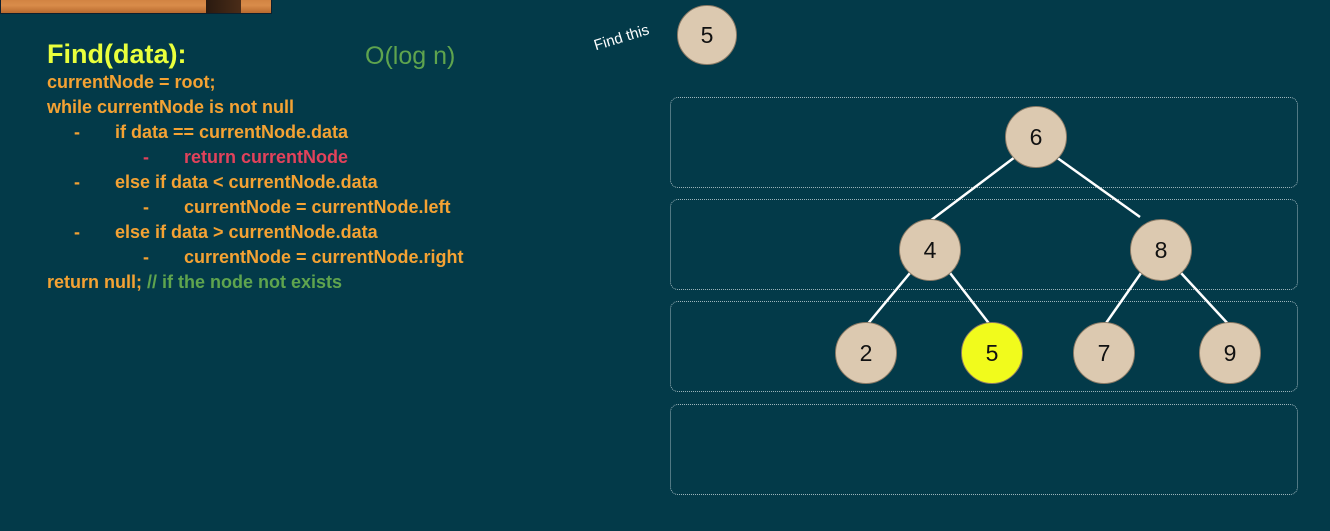 The width and height of the screenshot is (1330, 531). I want to click on code-comment: // if the node not exists, so click(245, 282).